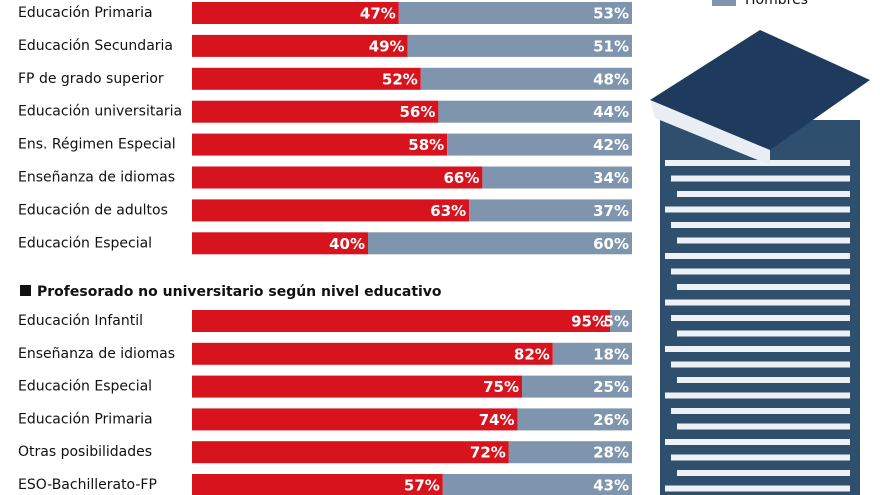  Describe the element at coordinates (85, 452) in the screenshot. I see `category-label: Otras posibilidades` at that location.